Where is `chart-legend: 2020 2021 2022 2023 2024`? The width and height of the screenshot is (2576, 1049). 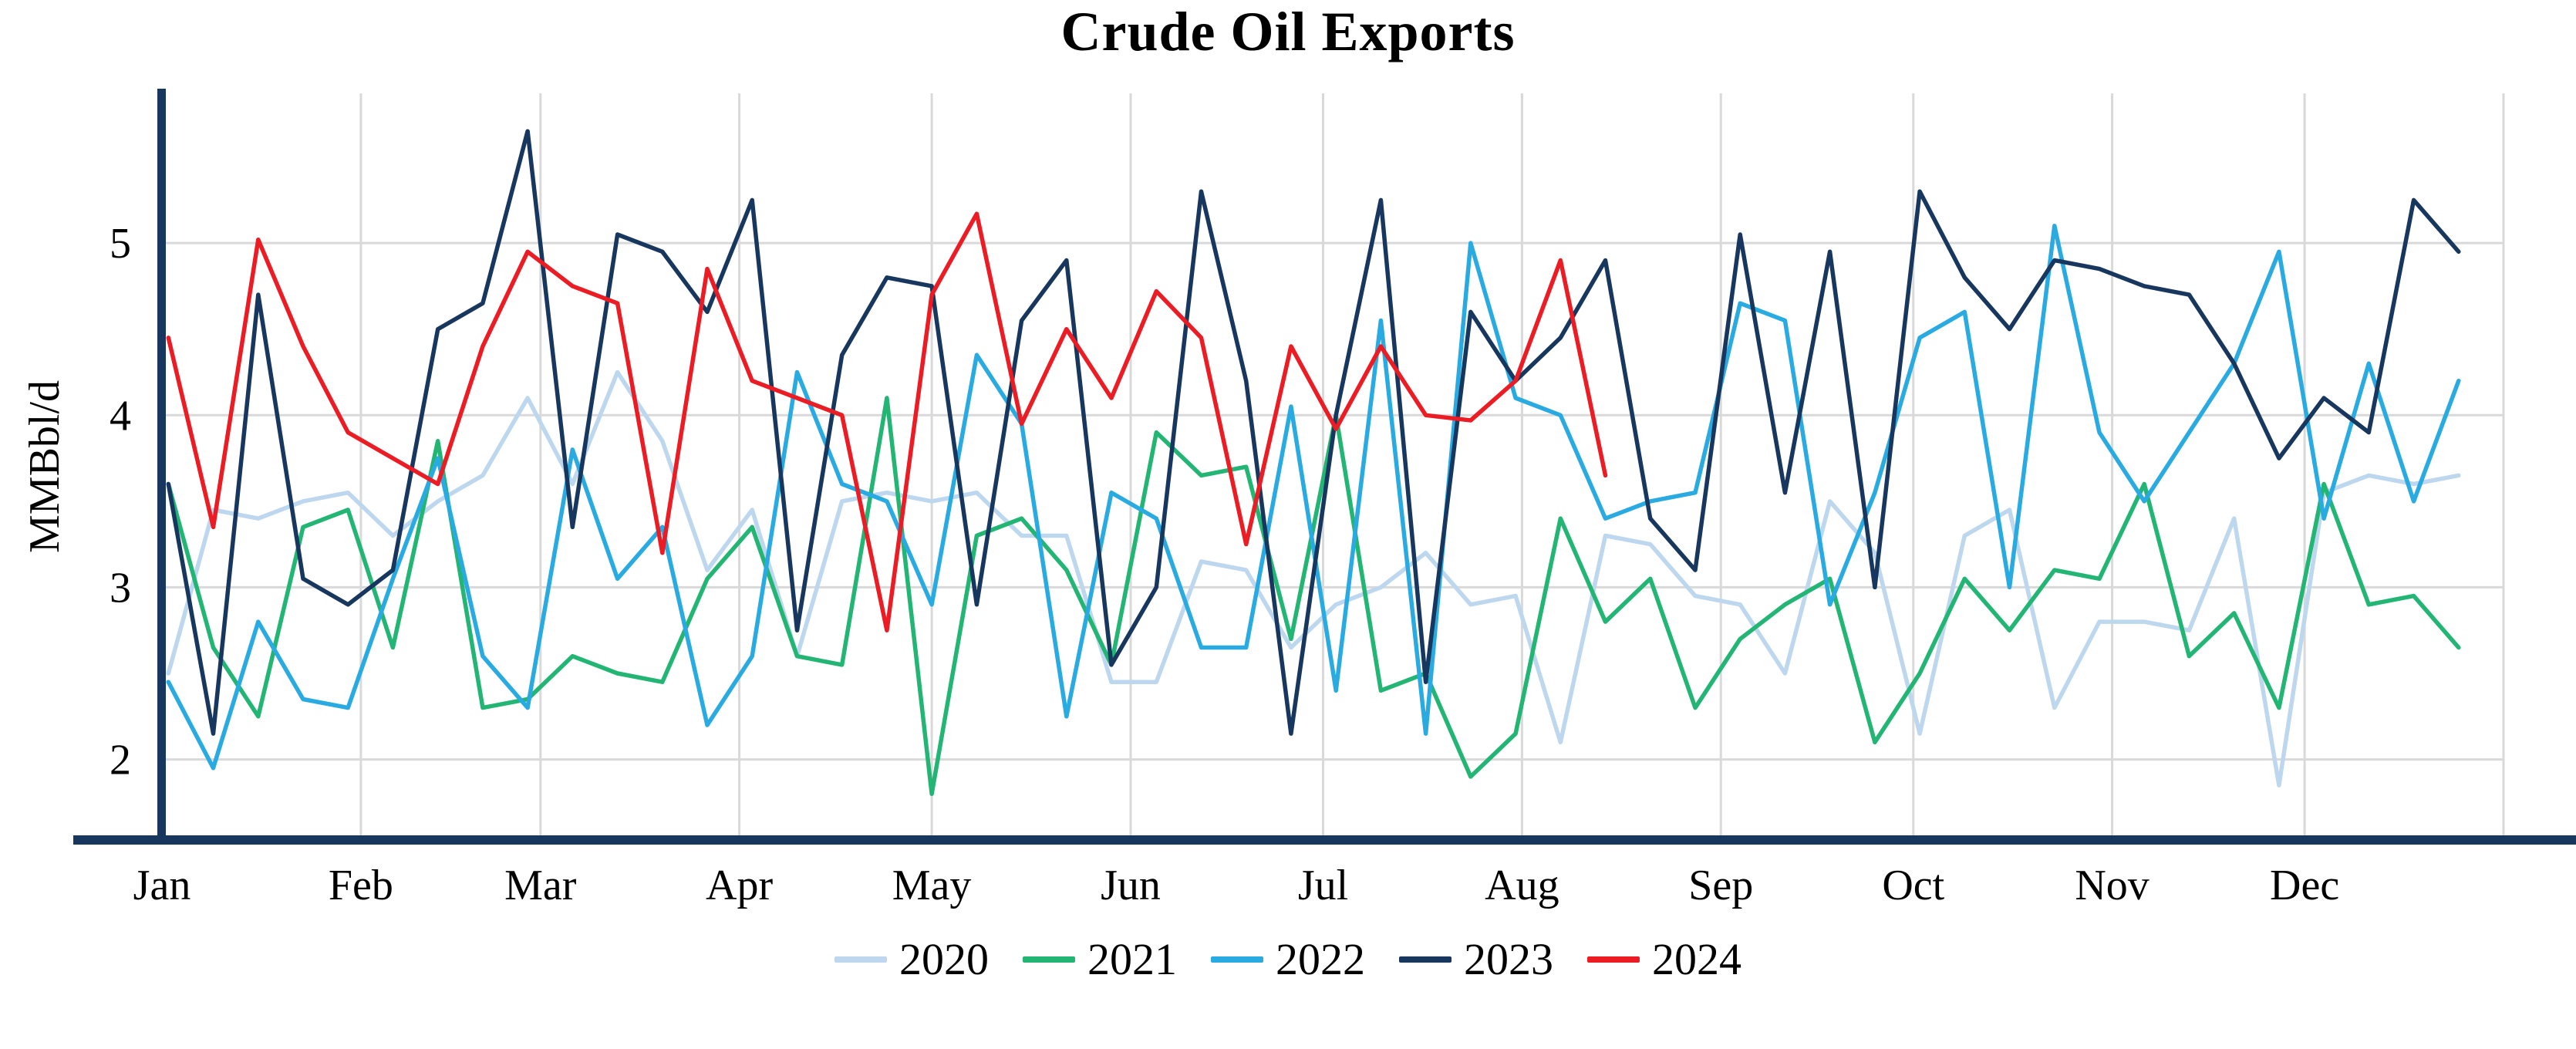 chart-legend: 2020 2021 2022 2023 2024 is located at coordinates (1288, 959).